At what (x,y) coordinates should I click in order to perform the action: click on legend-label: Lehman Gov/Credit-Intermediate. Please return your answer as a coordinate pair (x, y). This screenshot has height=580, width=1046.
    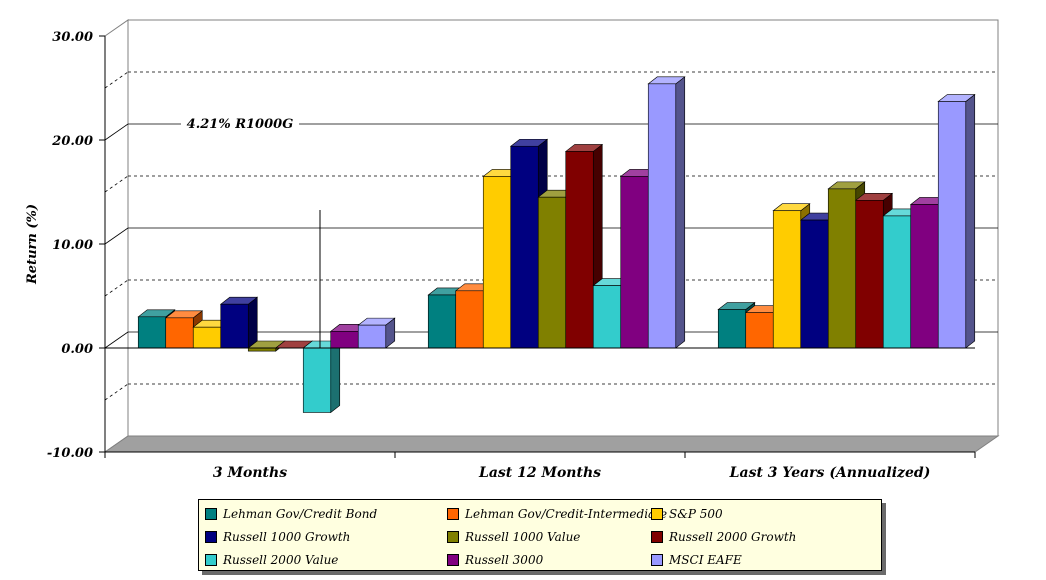
    Looking at the image, I should click on (566, 514).